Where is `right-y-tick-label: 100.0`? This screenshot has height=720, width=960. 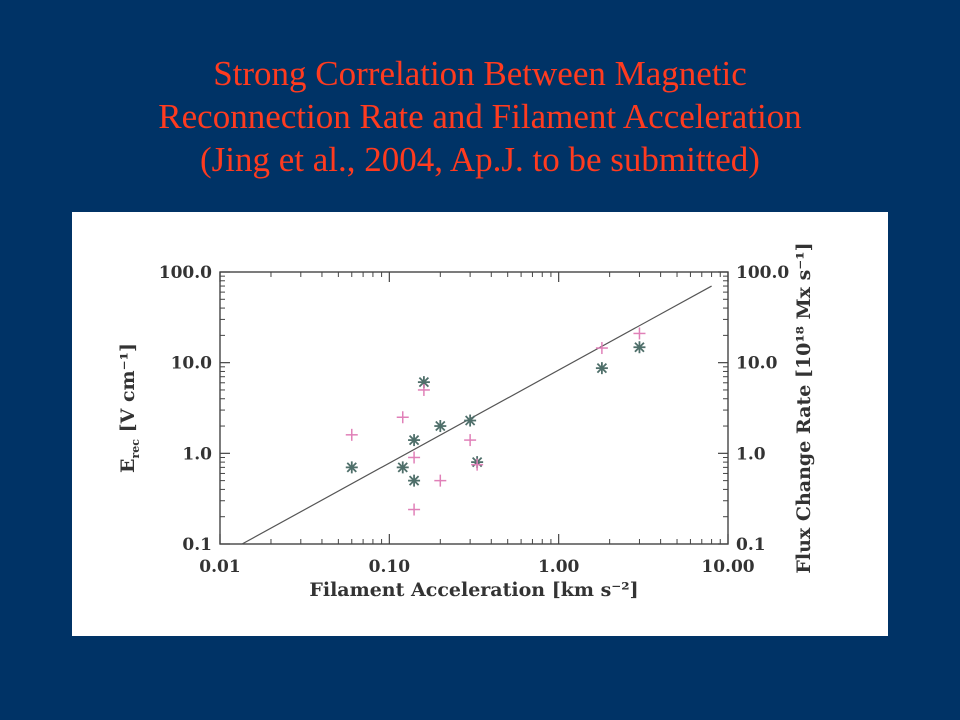
right-y-tick-label: 100.0 is located at coordinates (762, 273).